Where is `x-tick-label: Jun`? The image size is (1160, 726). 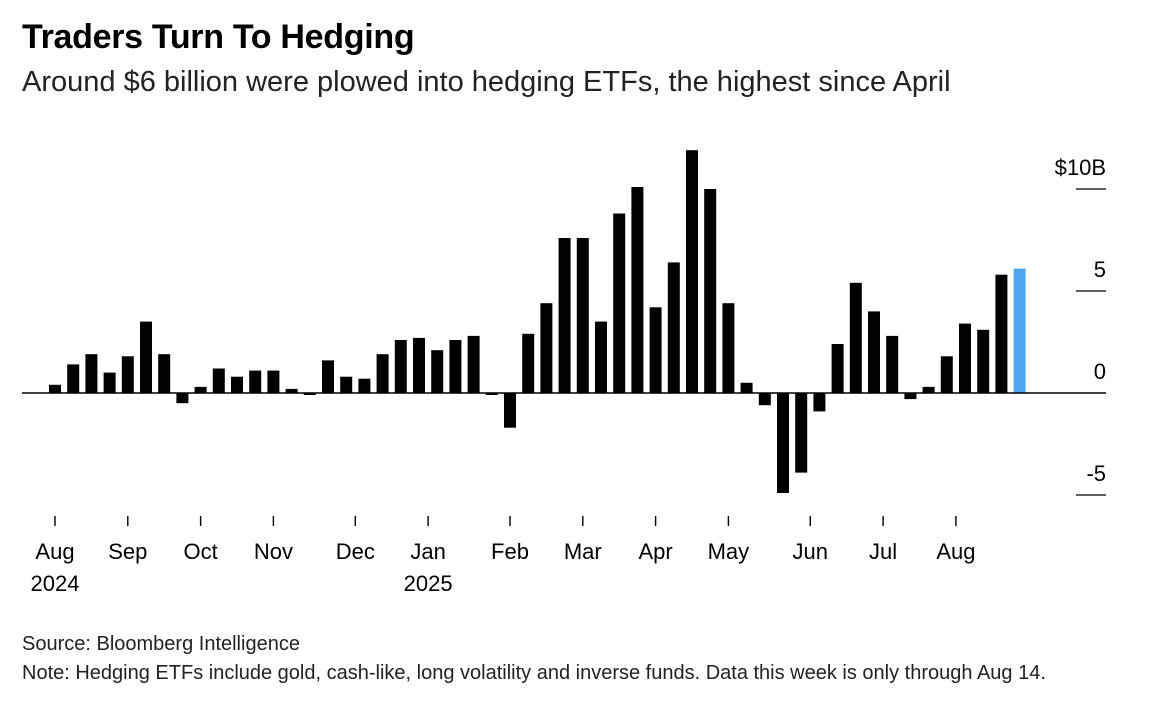 x-tick-label: Jun is located at coordinates (810, 551).